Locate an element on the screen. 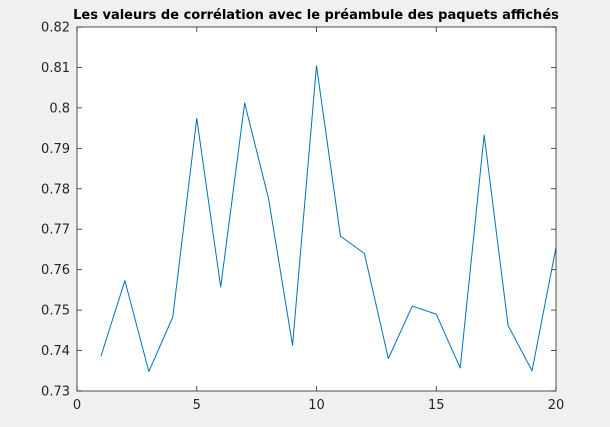 The width and height of the screenshot is (610, 427). y-tick-label: 0.8 is located at coordinates (59, 108).